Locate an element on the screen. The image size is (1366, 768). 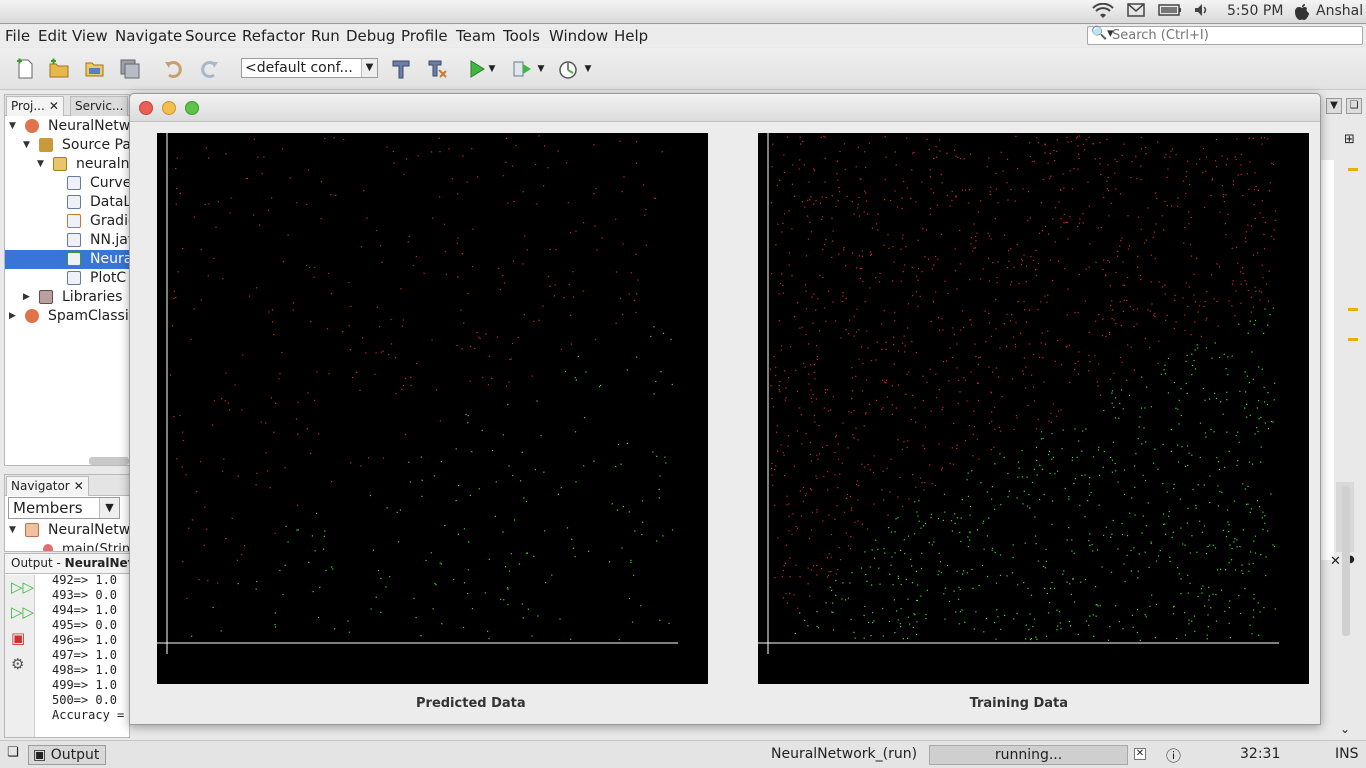
wifi-icon is located at coordinates (1103, 12).